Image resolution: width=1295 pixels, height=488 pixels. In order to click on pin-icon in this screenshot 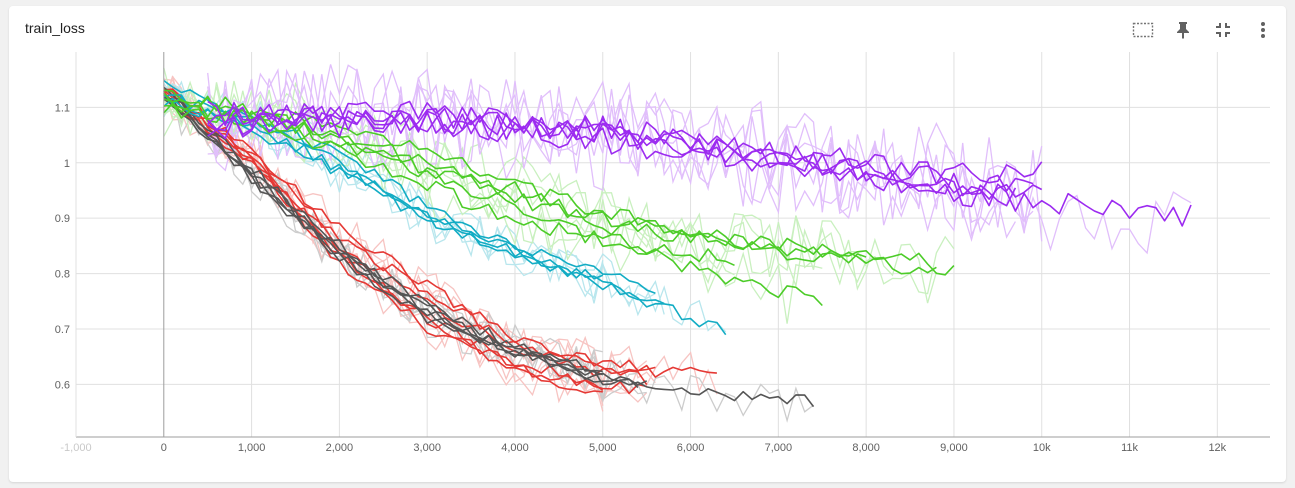, I will do `click(1183, 30)`.